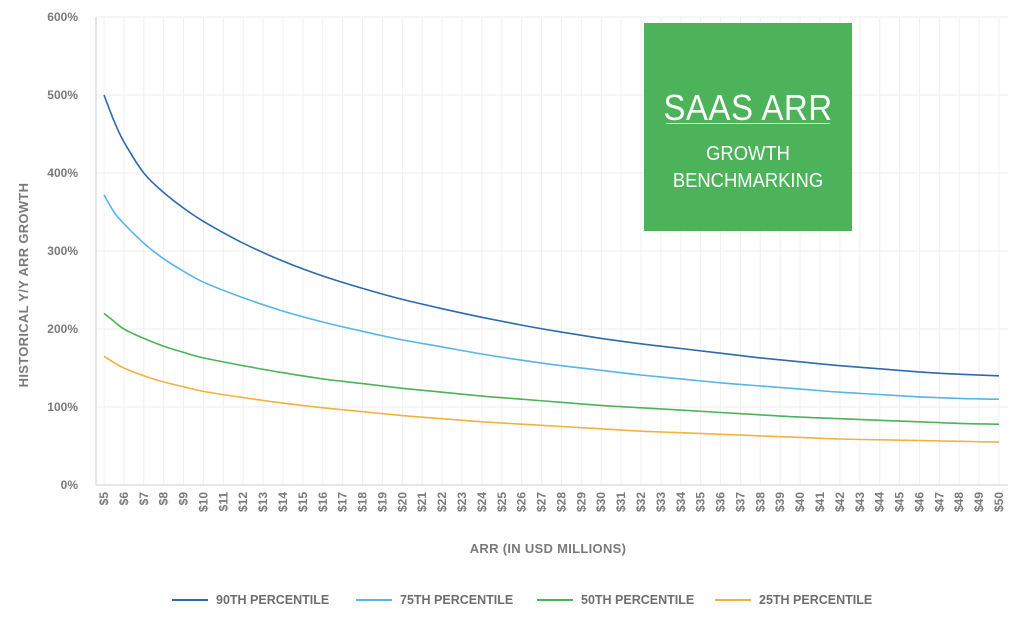 The width and height of the screenshot is (1024, 630). I want to click on series-line, so click(551, 399).